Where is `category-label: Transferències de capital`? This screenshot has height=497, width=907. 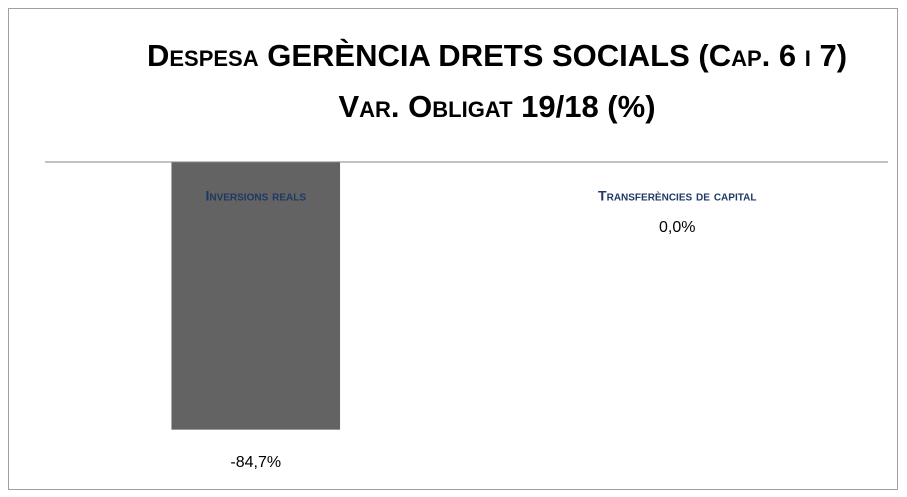
category-label: Transferències de capital is located at coordinates (677, 196).